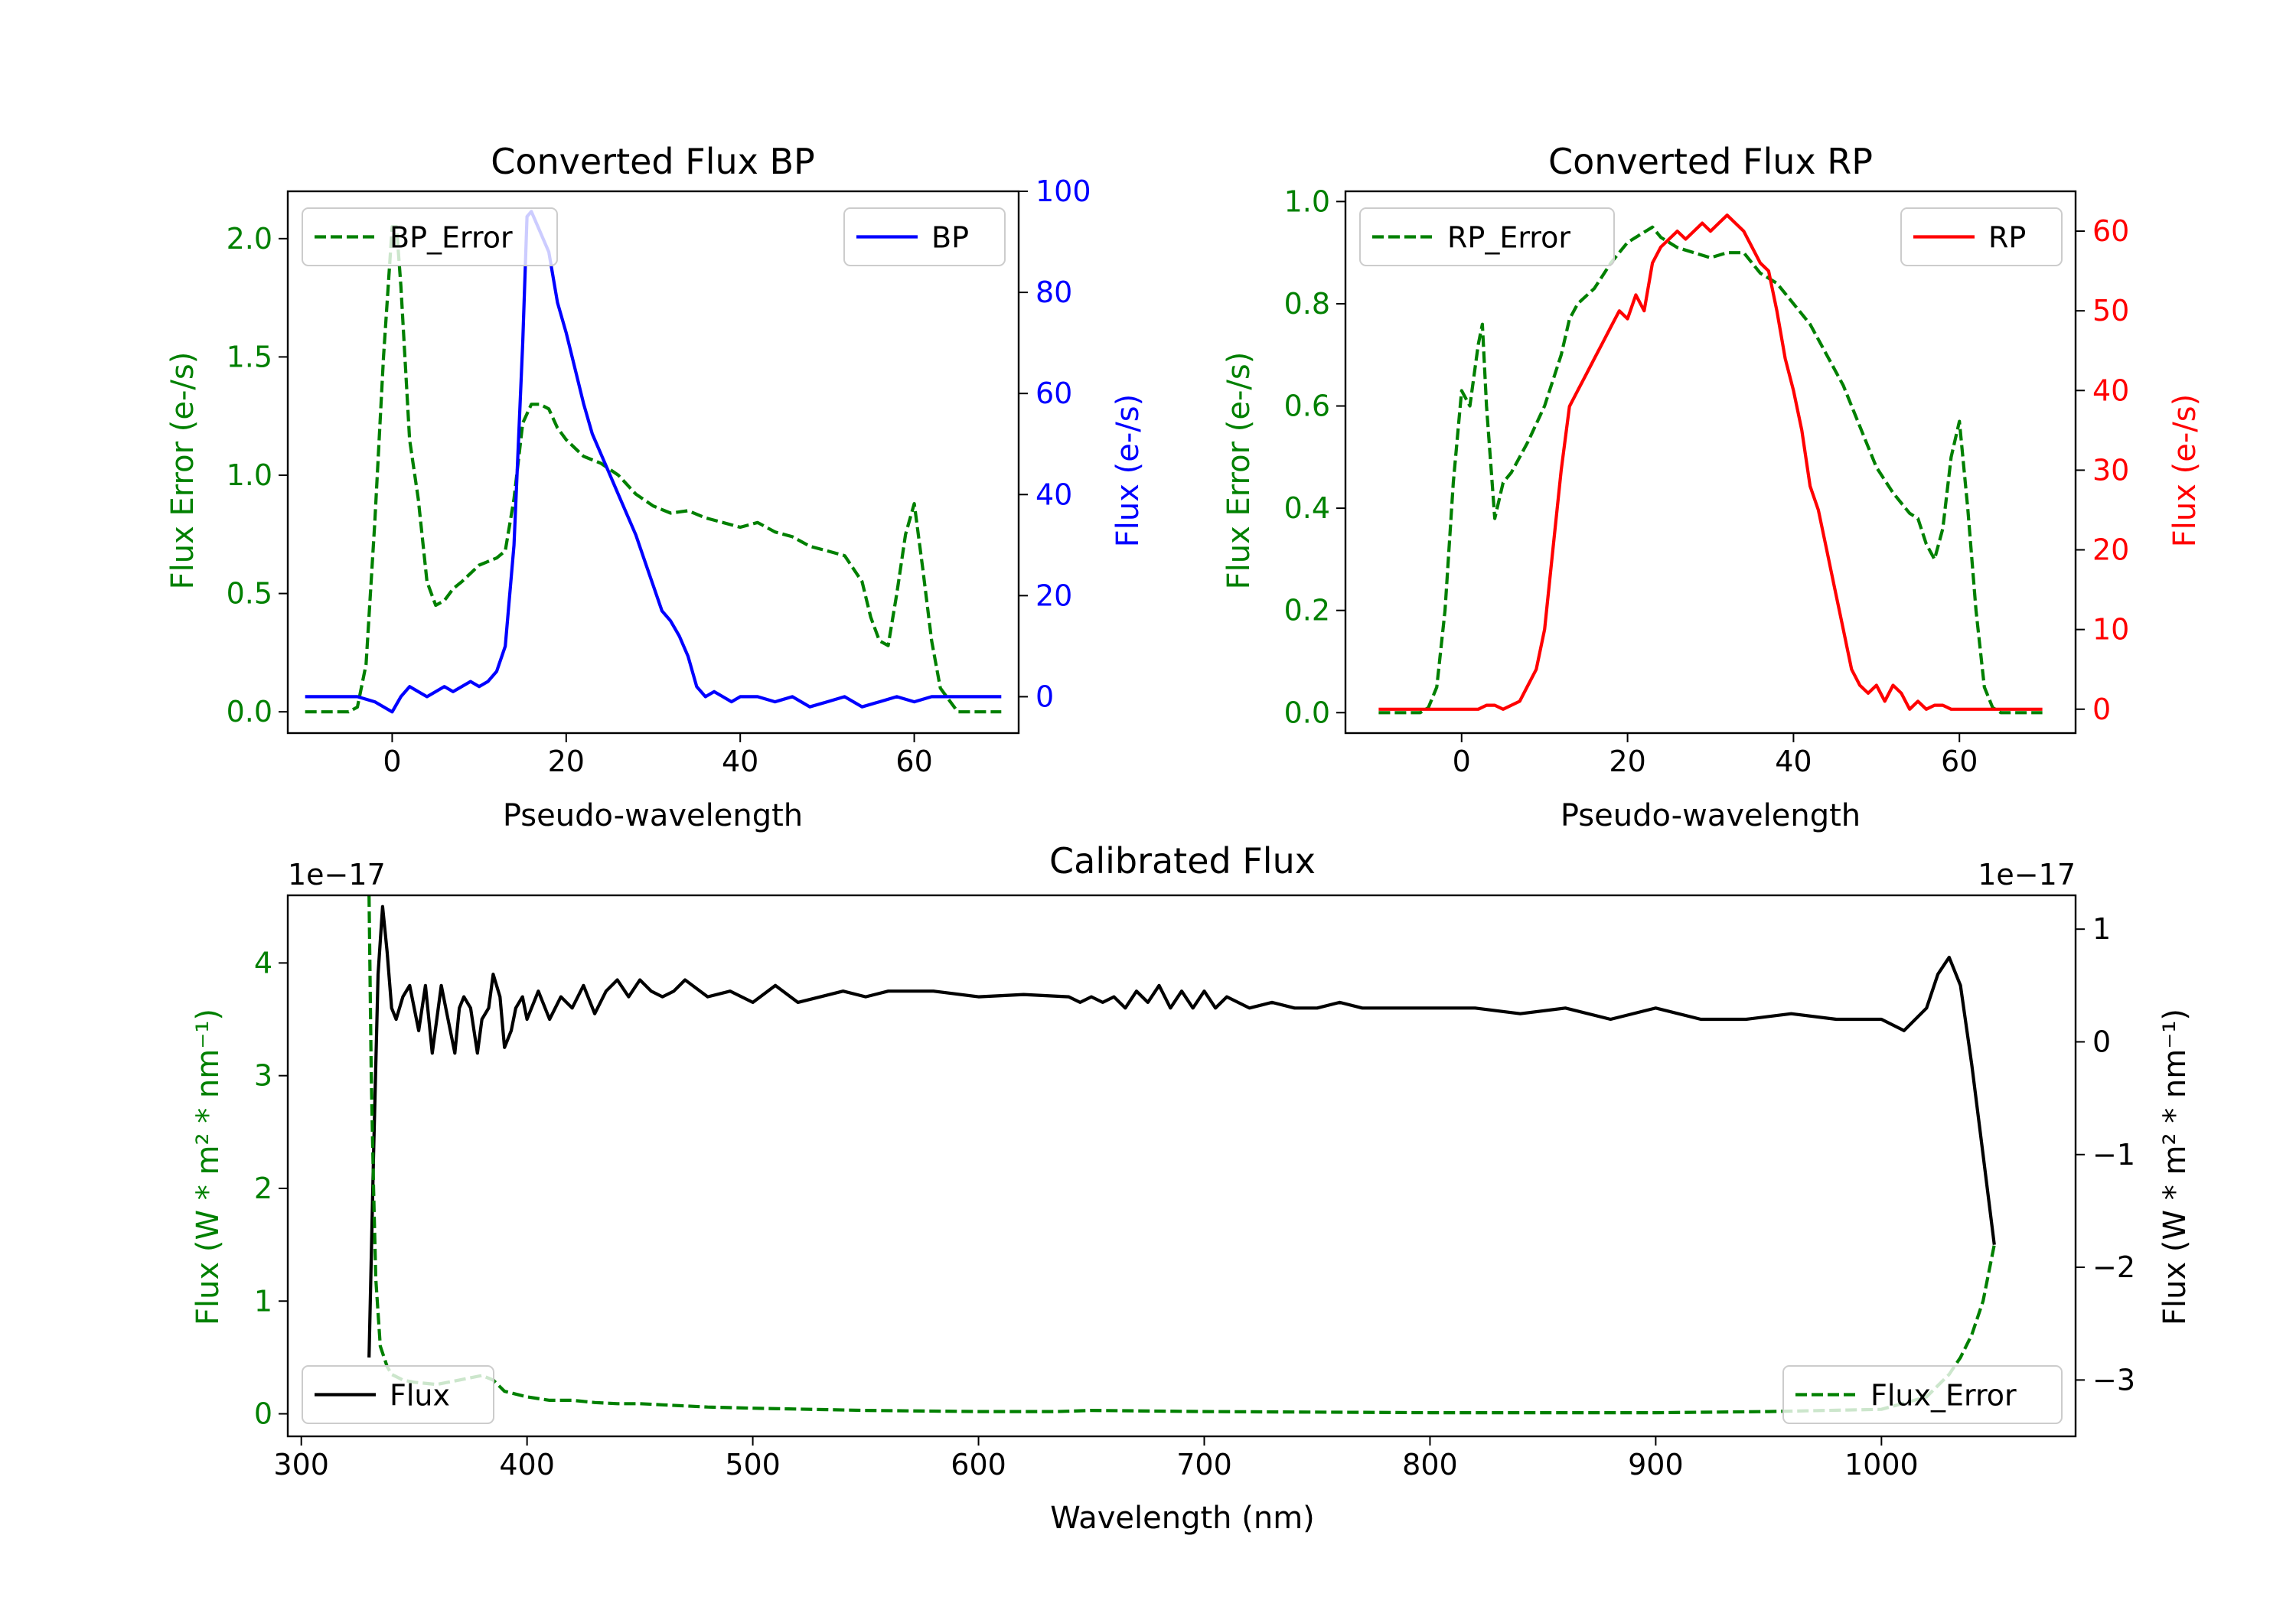 Image resolution: width=2296 pixels, height=1607 pixels. I want to click on rp-legend-error-label: RP_Error, so click(1508, 238).